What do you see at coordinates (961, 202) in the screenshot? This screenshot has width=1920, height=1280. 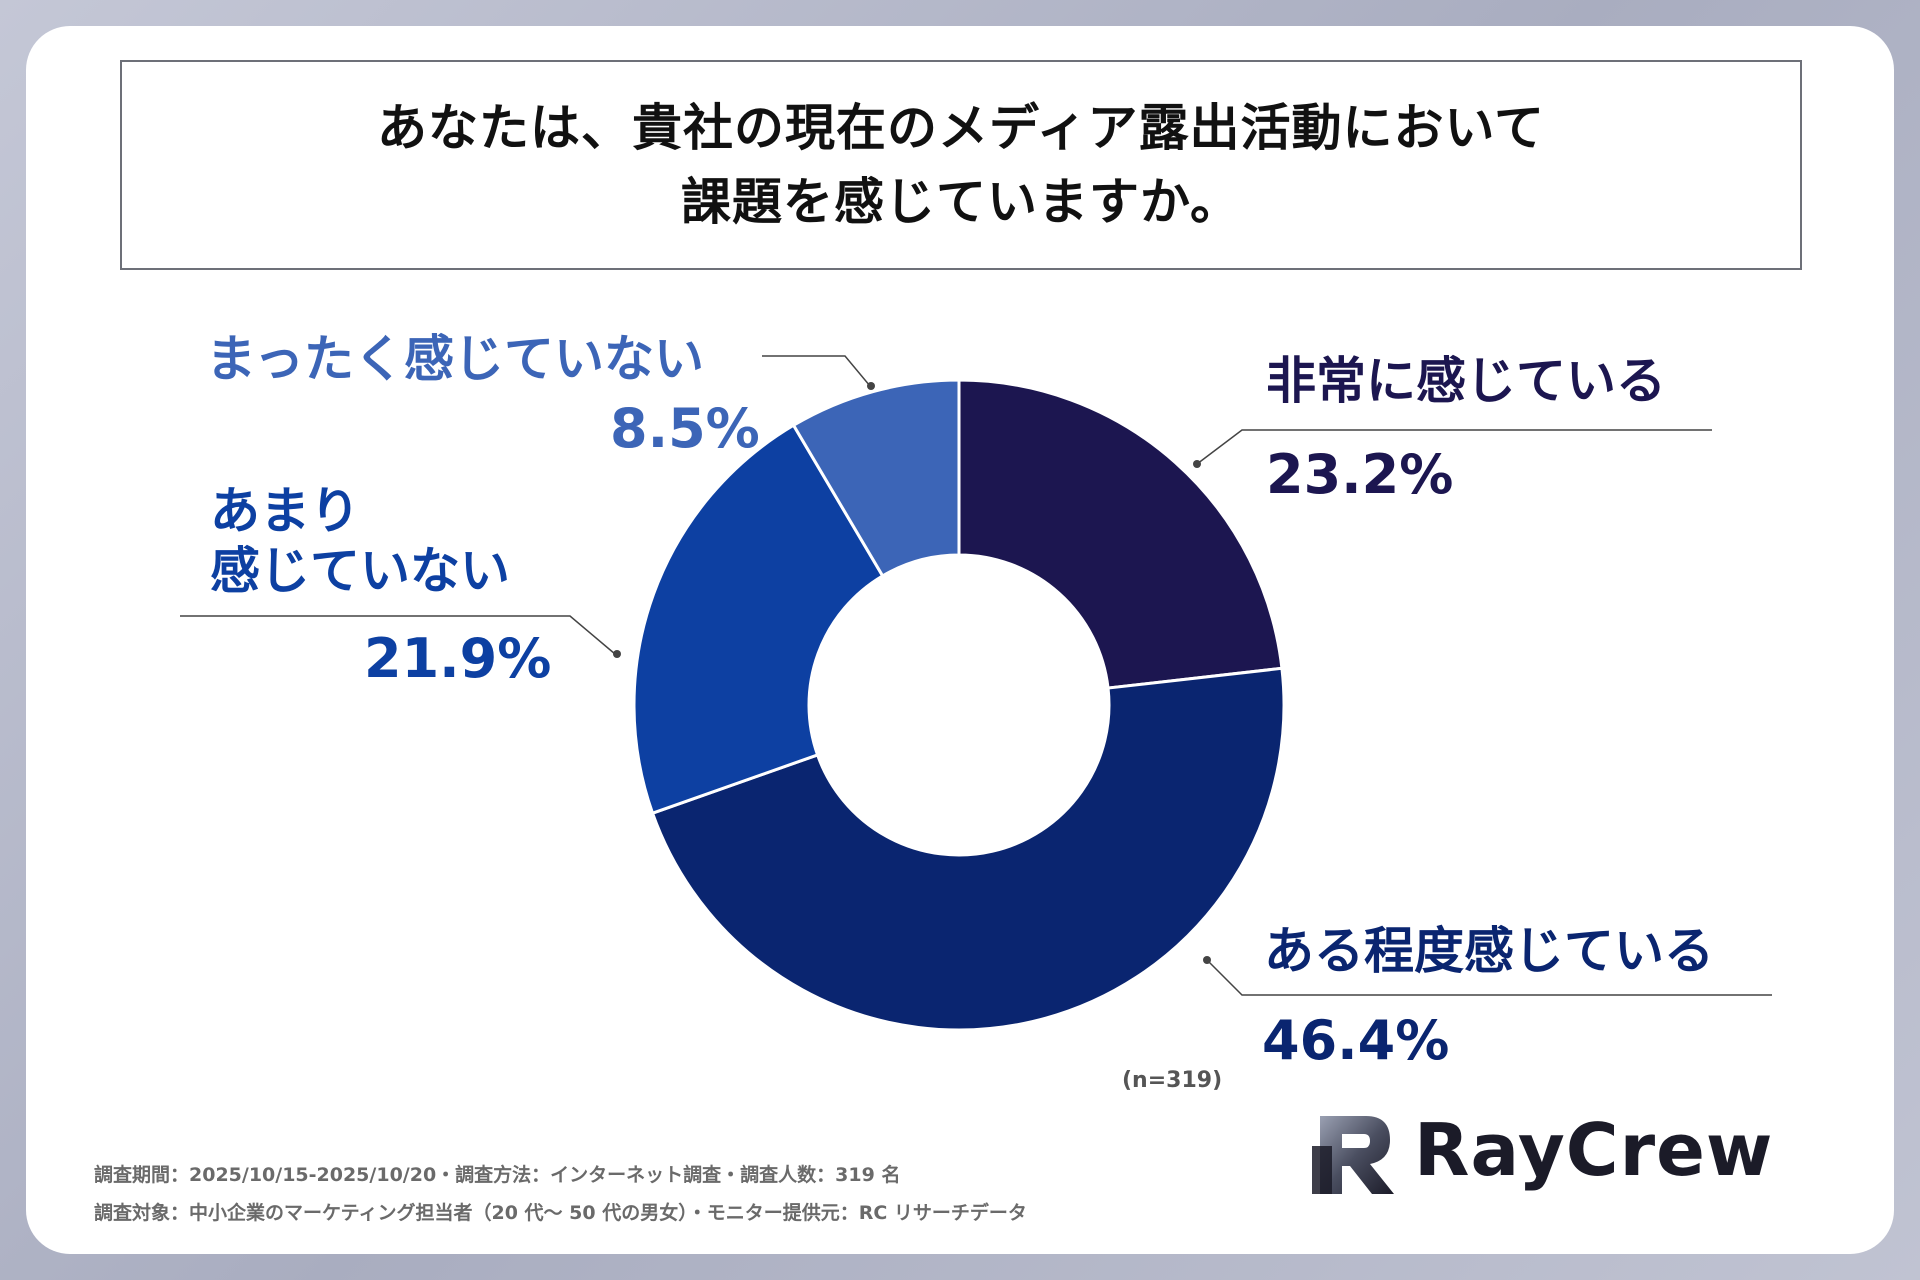 I see `title-line-2: 課題を感じていますか。` at bounding box center [961, 202].